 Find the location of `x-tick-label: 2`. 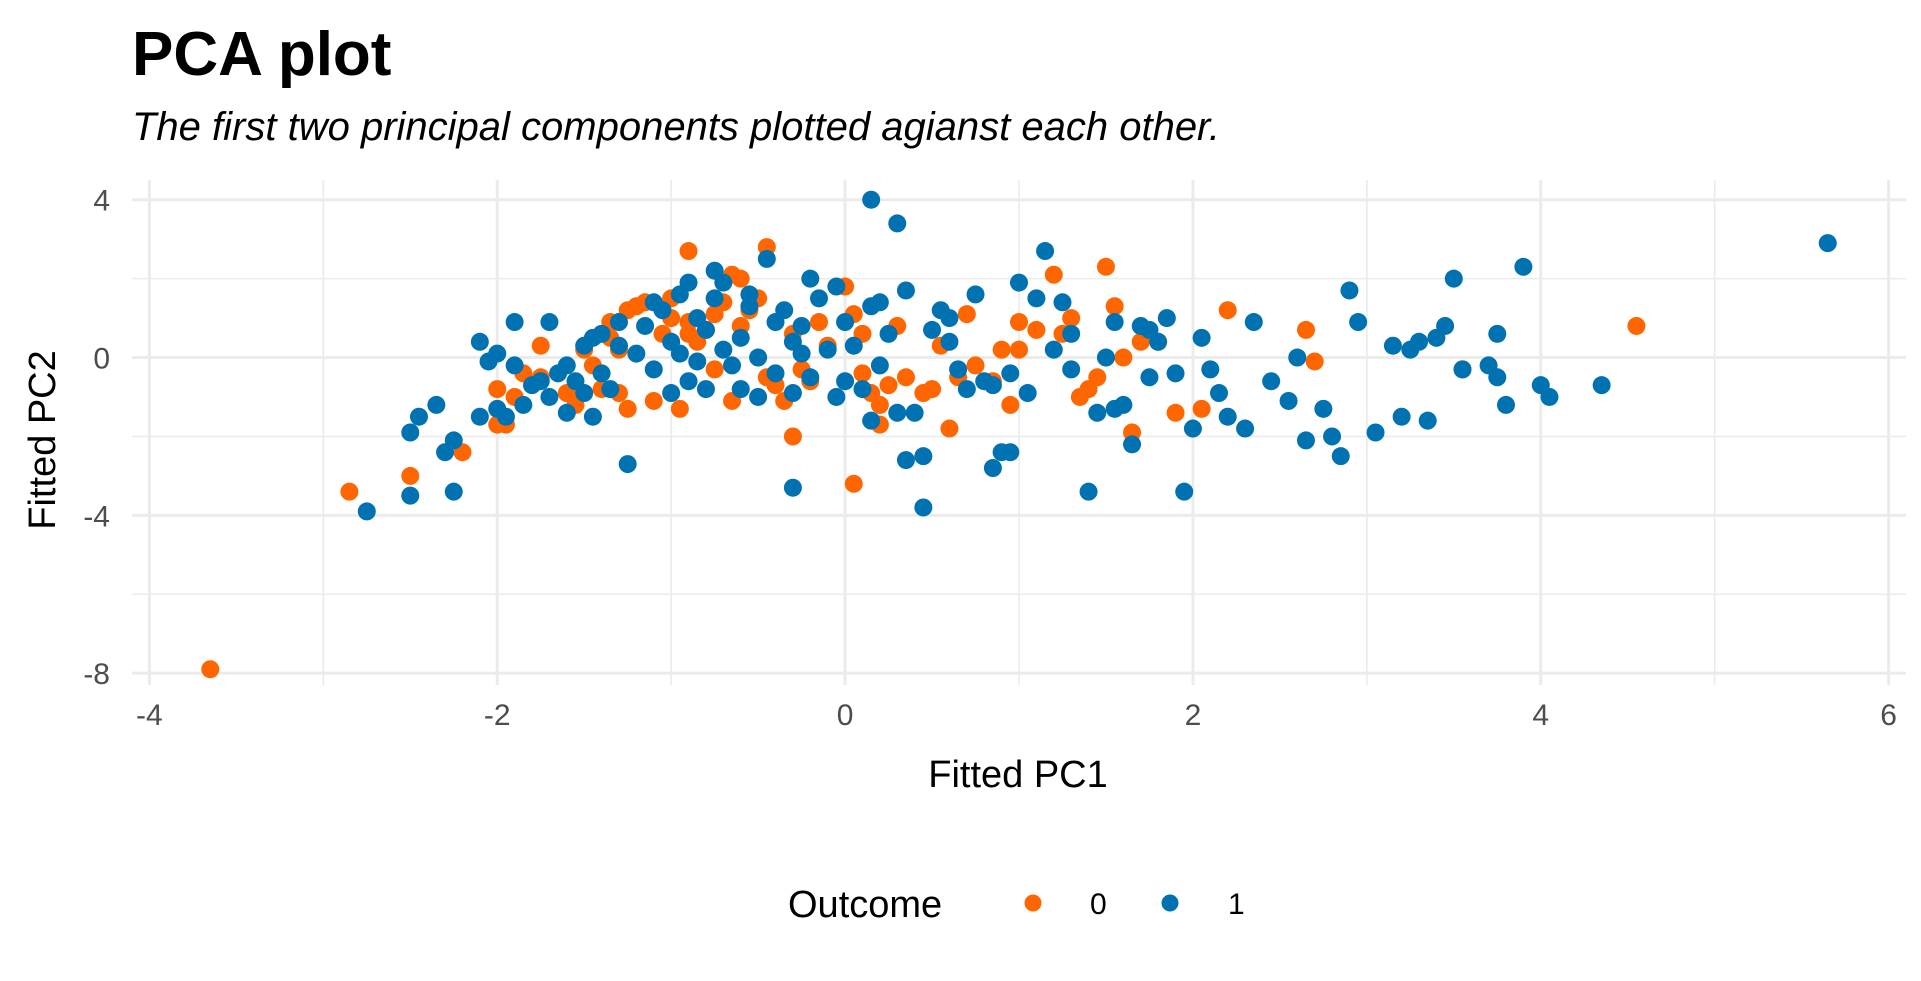

x-tick-label: 2 is located at coordinates (1193, 715).